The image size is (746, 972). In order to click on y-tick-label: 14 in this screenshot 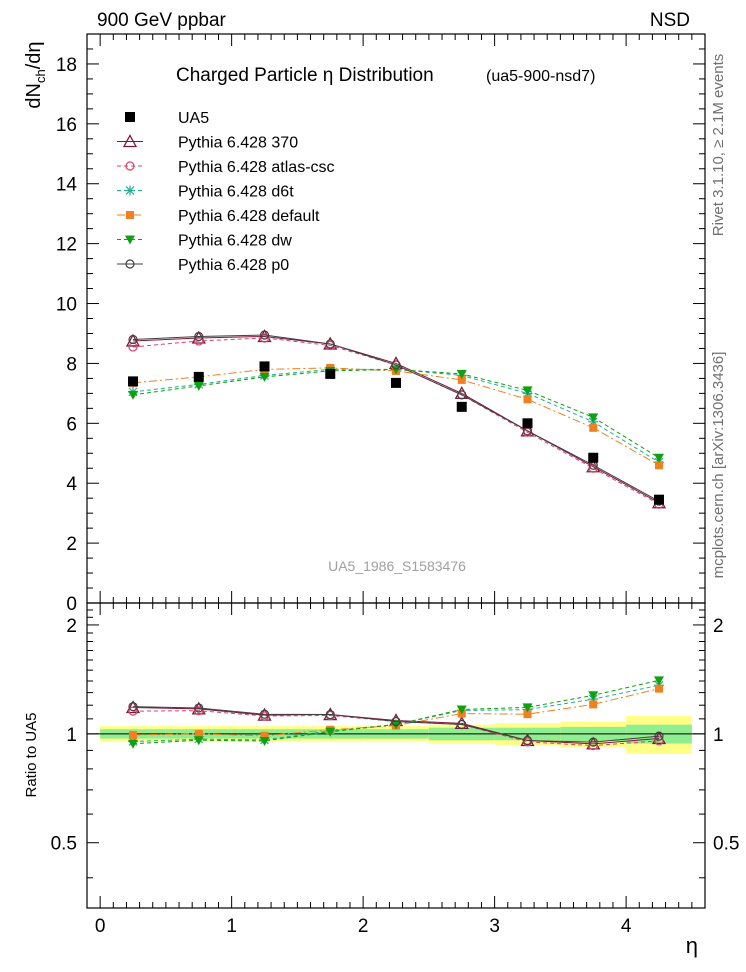, I will do `click(67, 185)`.